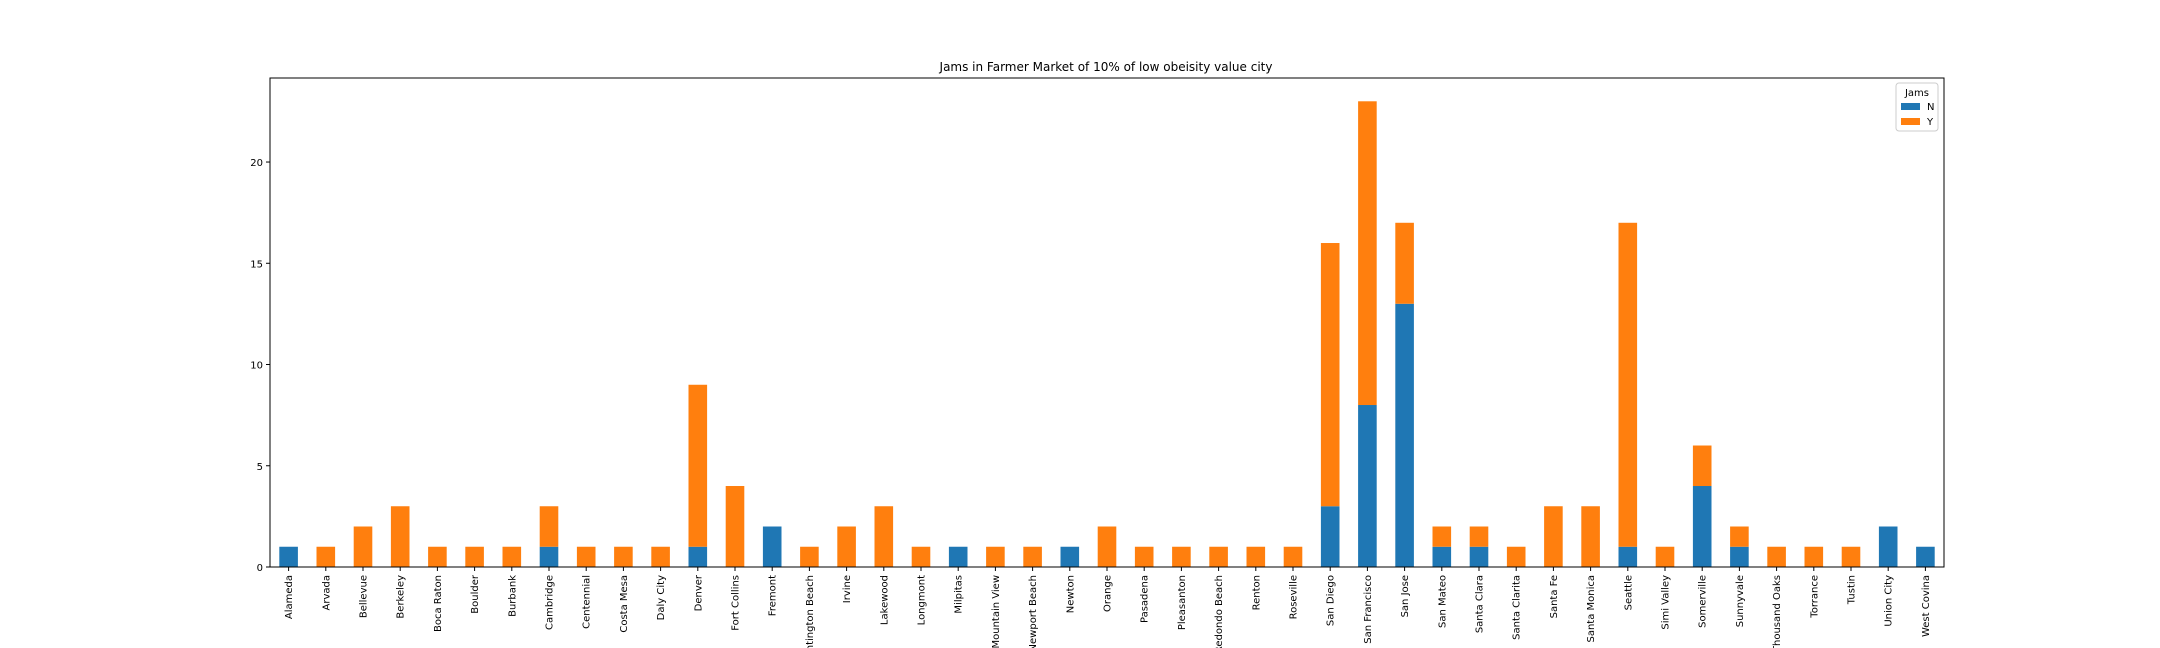 The height and width of the screenshot is (648, 2160). What do you see at coordinates (1740, 601) in the screenshot?
I see `x-tick-label-sunnyvale: Sunnyvale` at bounding box center [1740, 601].